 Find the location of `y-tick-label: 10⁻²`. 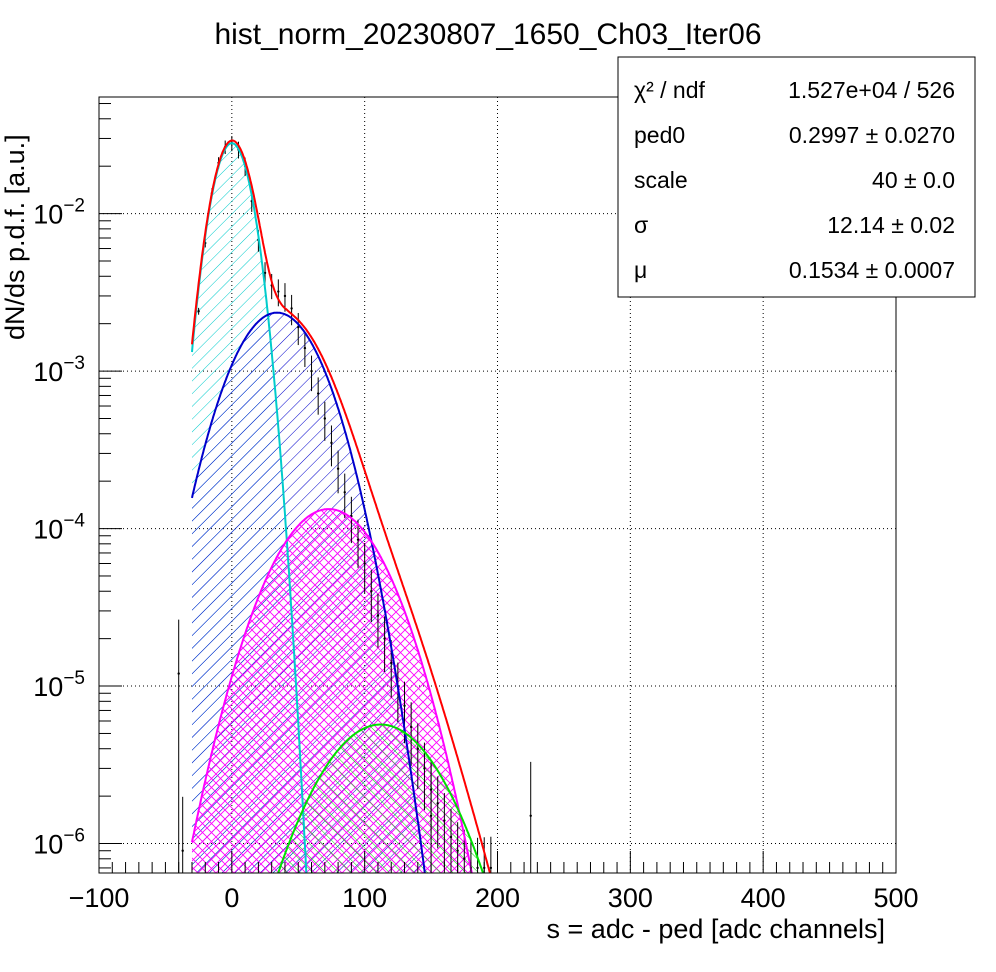

y-tick-label: 10⁻² is located at coordinates (59, 213).